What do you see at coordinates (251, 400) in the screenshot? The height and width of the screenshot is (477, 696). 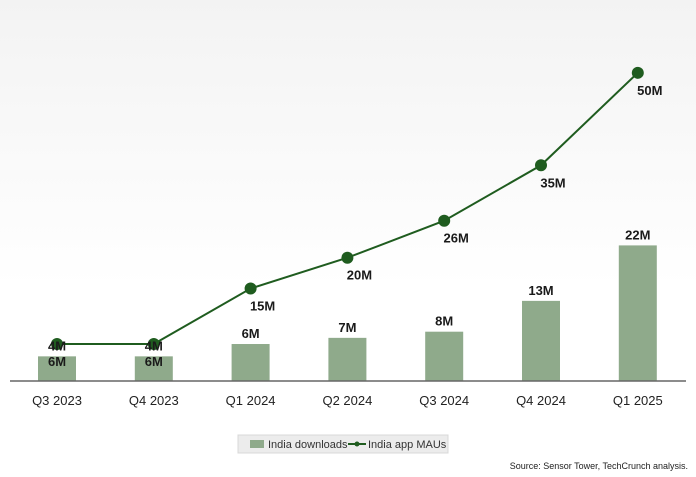 I see `x-tick-label: Q1 2024` at bounding box center [251, 400].